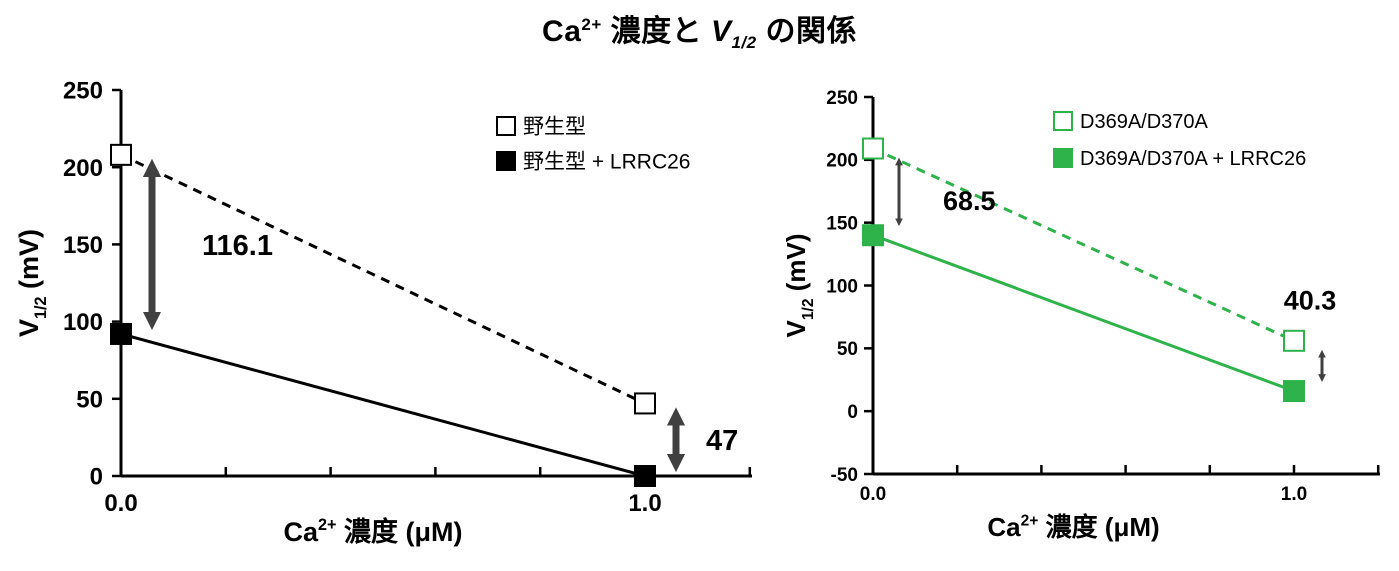  What do you see at coordinates (237, 246) in the screenshot?
I see `difference-label-1: 116.1` at bounding box center [237, 246].